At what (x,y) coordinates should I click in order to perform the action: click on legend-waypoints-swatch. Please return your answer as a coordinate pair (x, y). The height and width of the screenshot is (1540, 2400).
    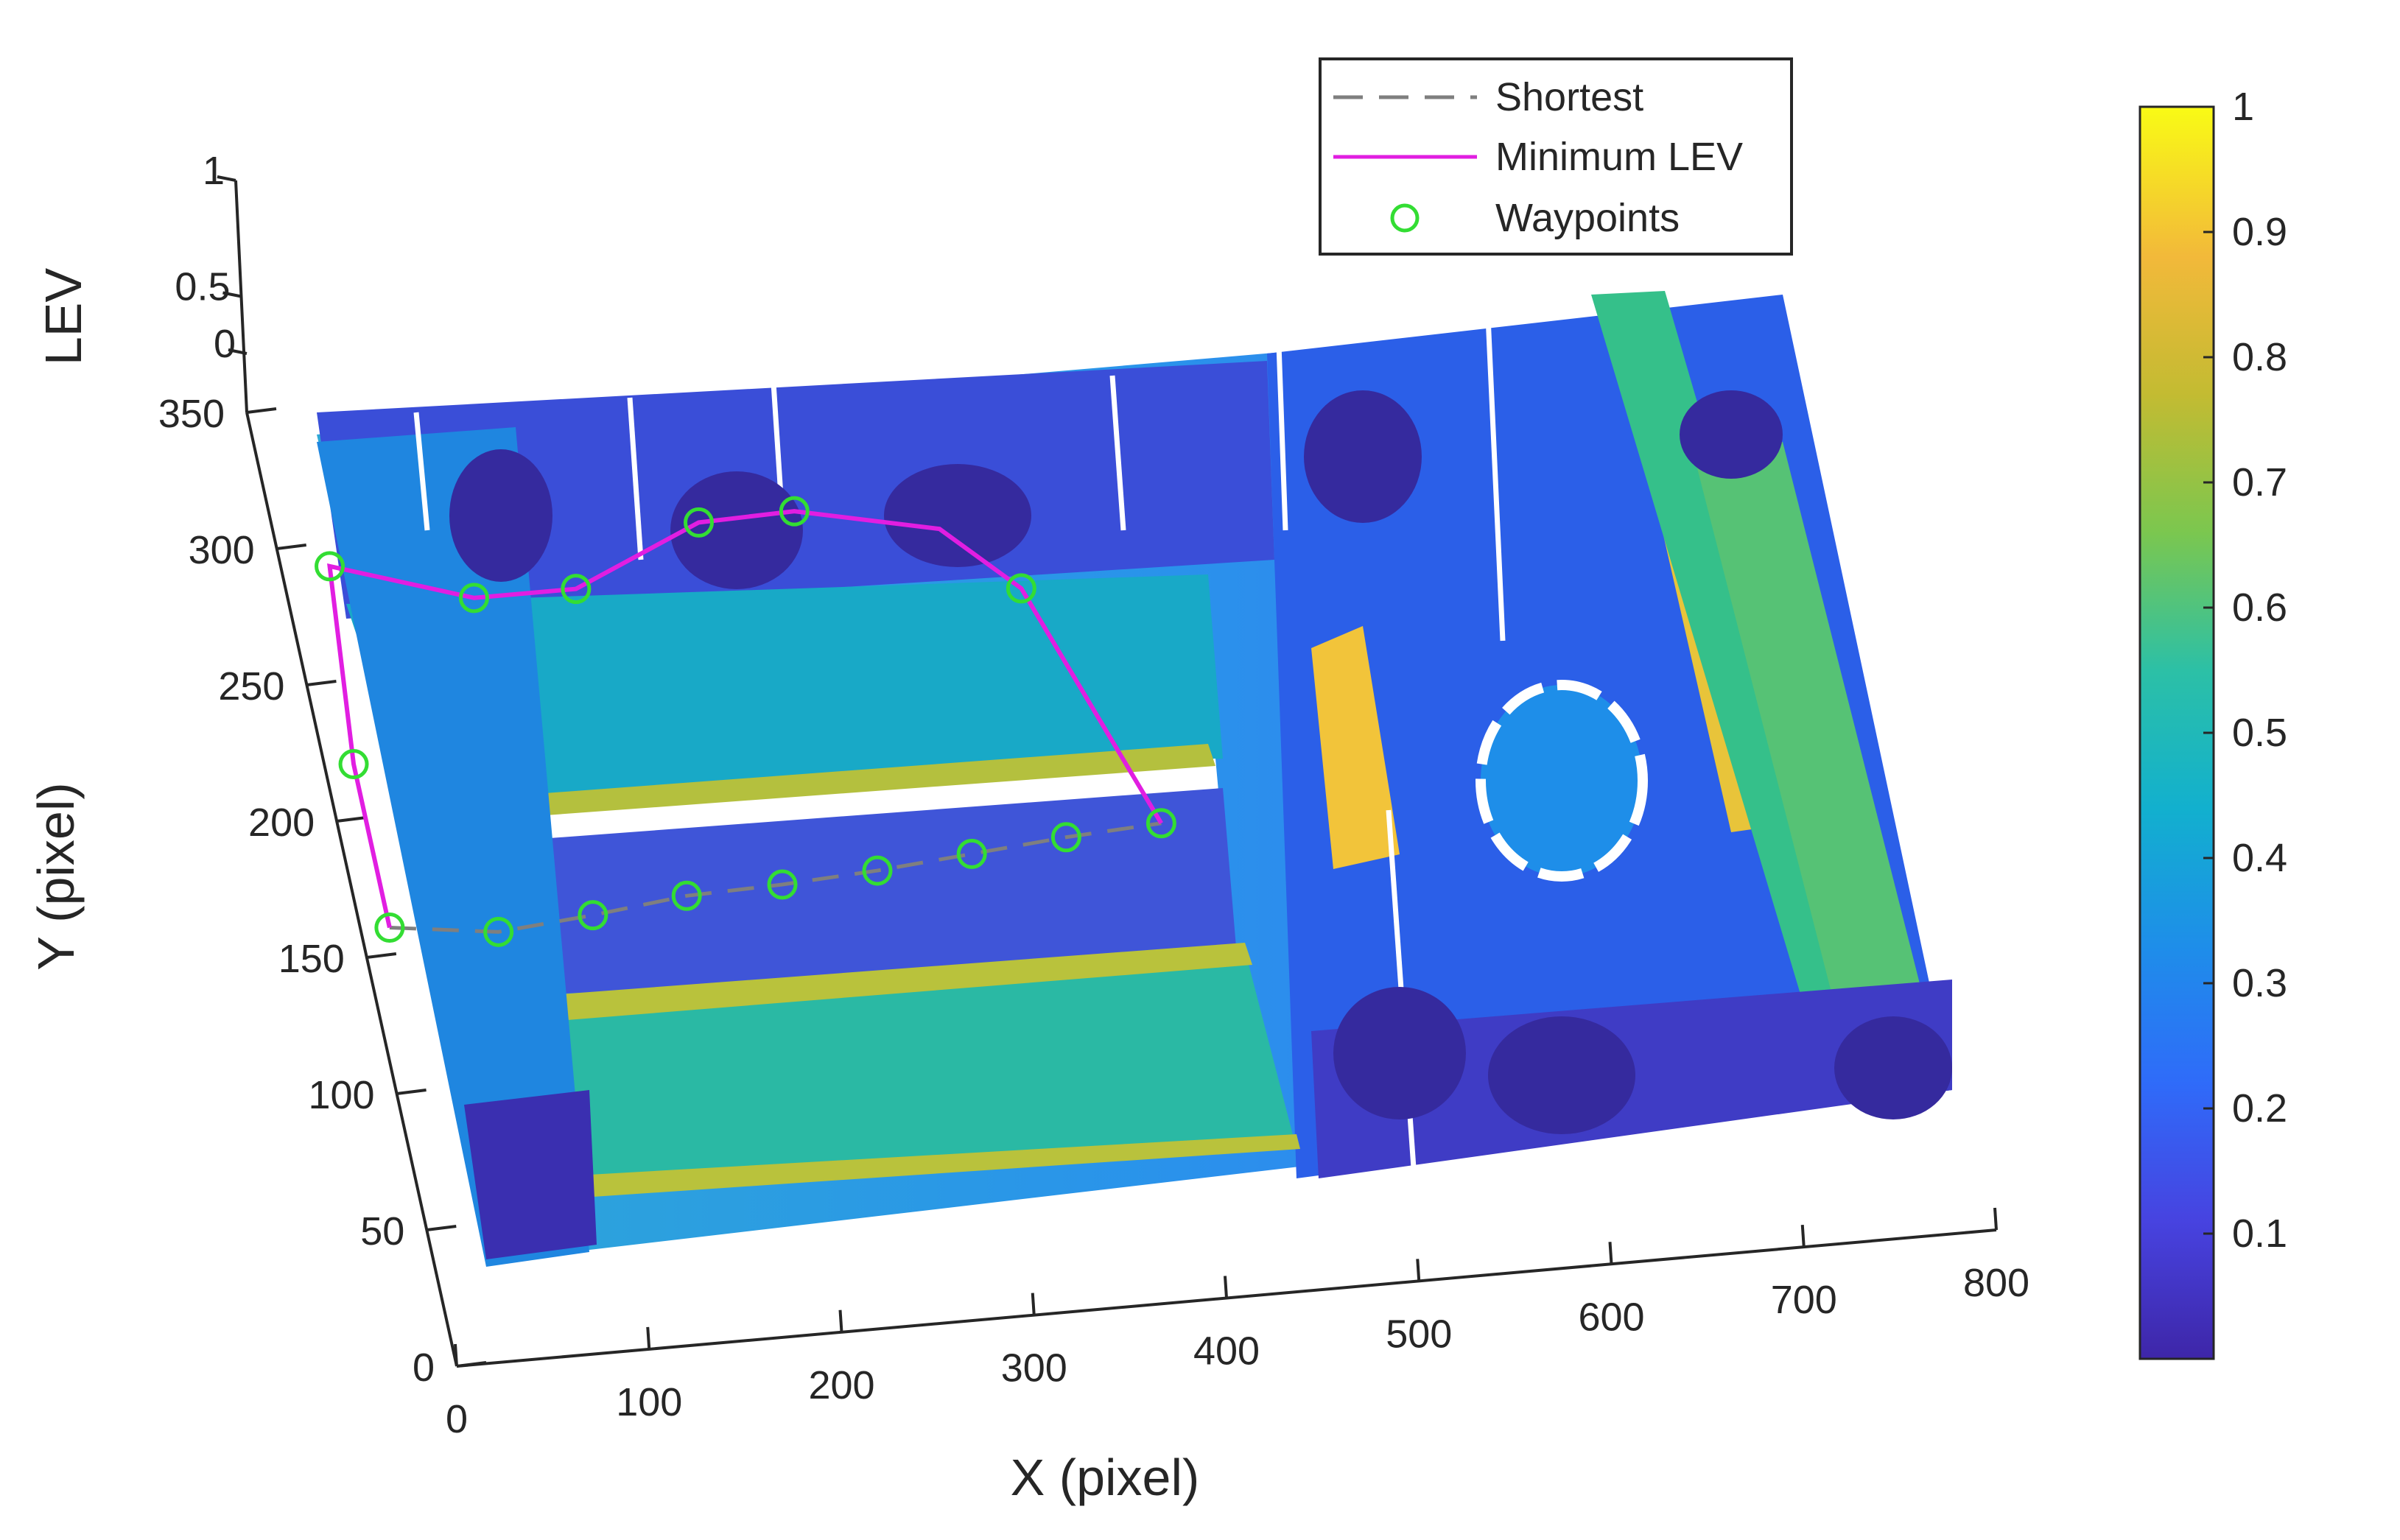
    Looking at the image, I should click on (1405, 218).